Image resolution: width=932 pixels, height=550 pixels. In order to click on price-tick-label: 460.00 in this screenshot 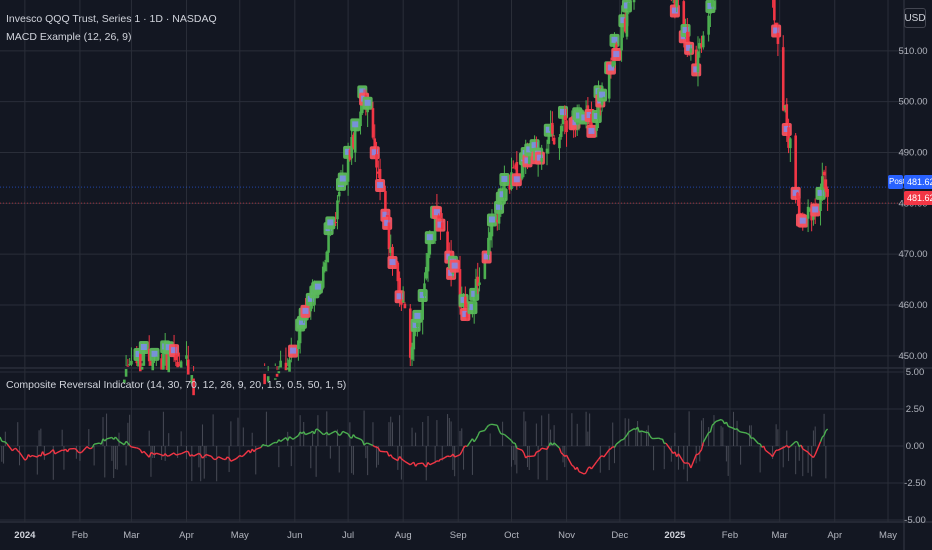, I will do `click(912, 305)`.